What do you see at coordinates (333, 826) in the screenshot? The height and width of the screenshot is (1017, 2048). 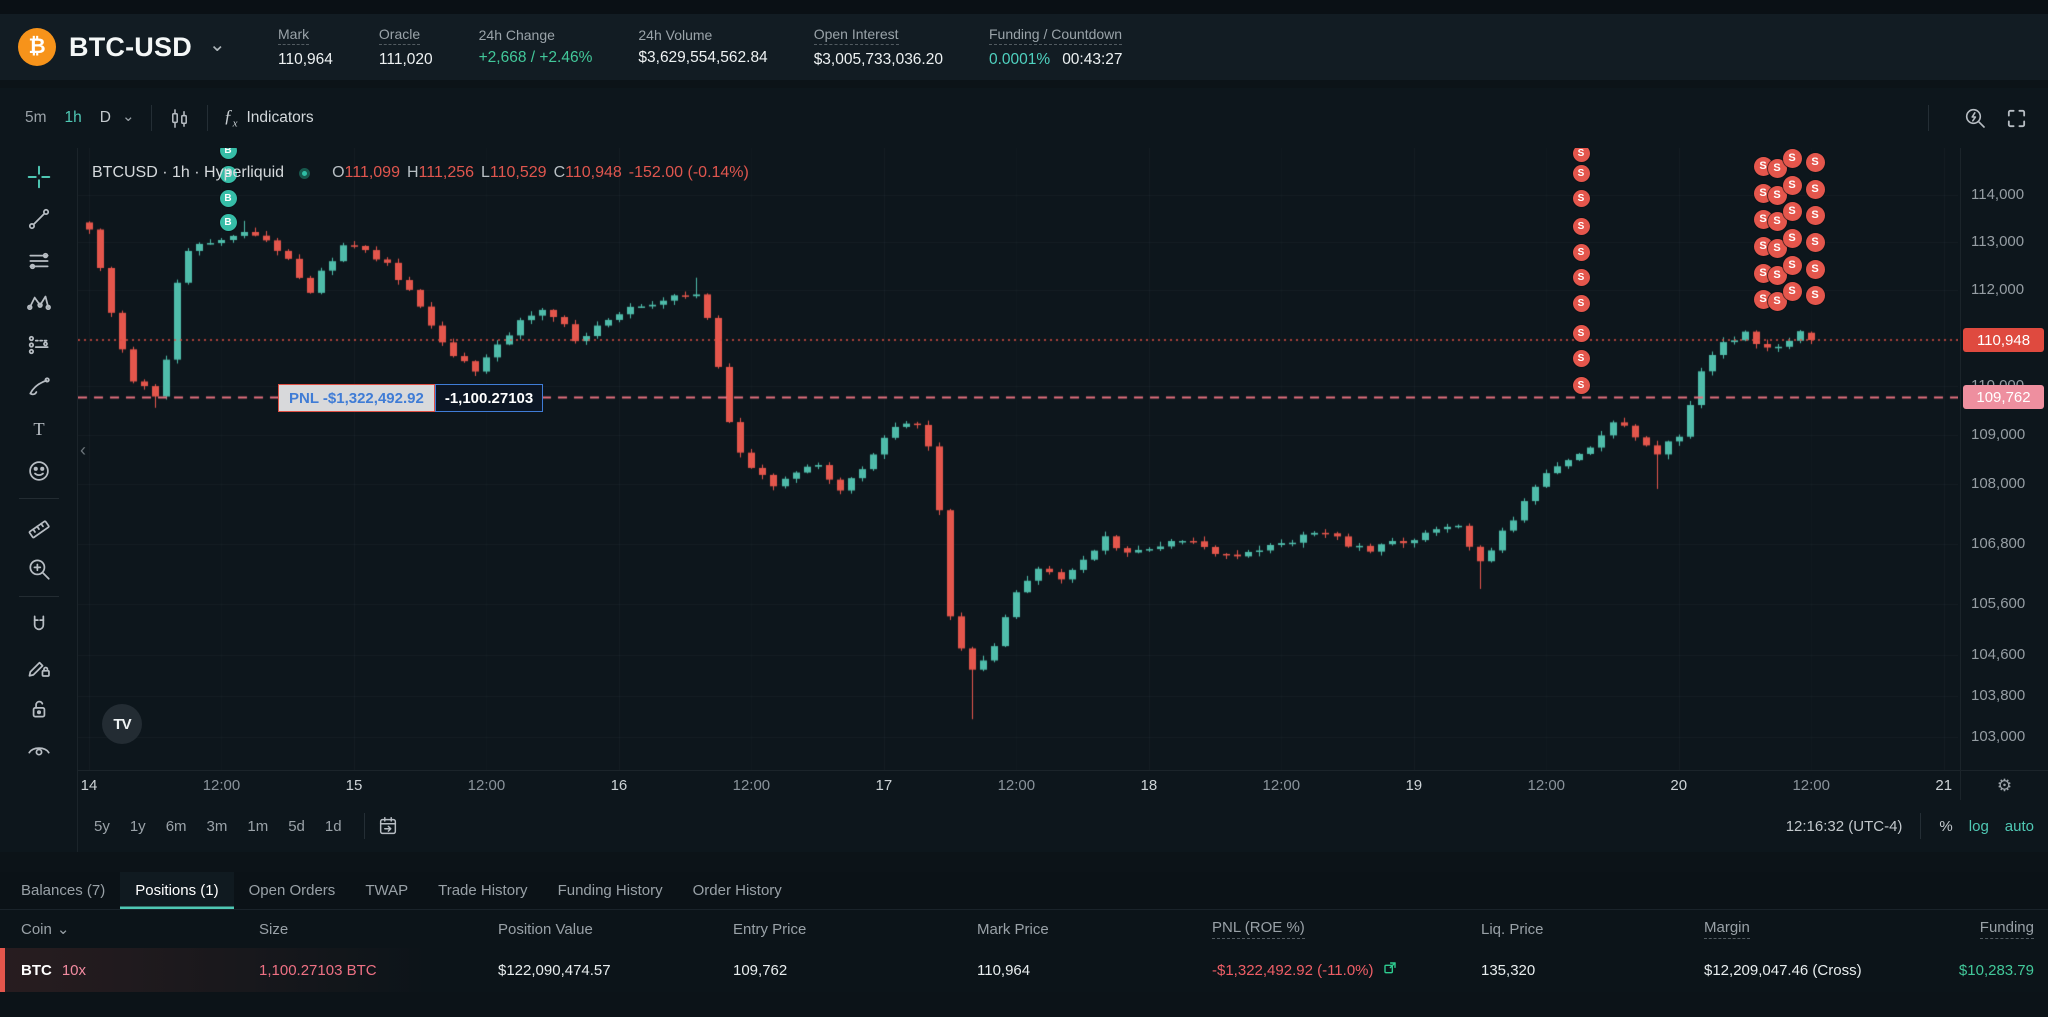 I see `range-1d-button: 1d` at bounding box center [333, 826].